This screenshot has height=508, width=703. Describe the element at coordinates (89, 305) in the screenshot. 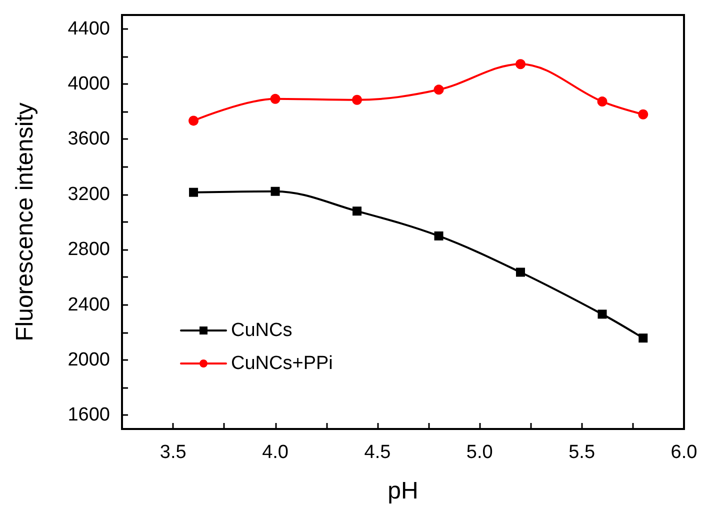

I see `y-tick-label: 2400` at that location.